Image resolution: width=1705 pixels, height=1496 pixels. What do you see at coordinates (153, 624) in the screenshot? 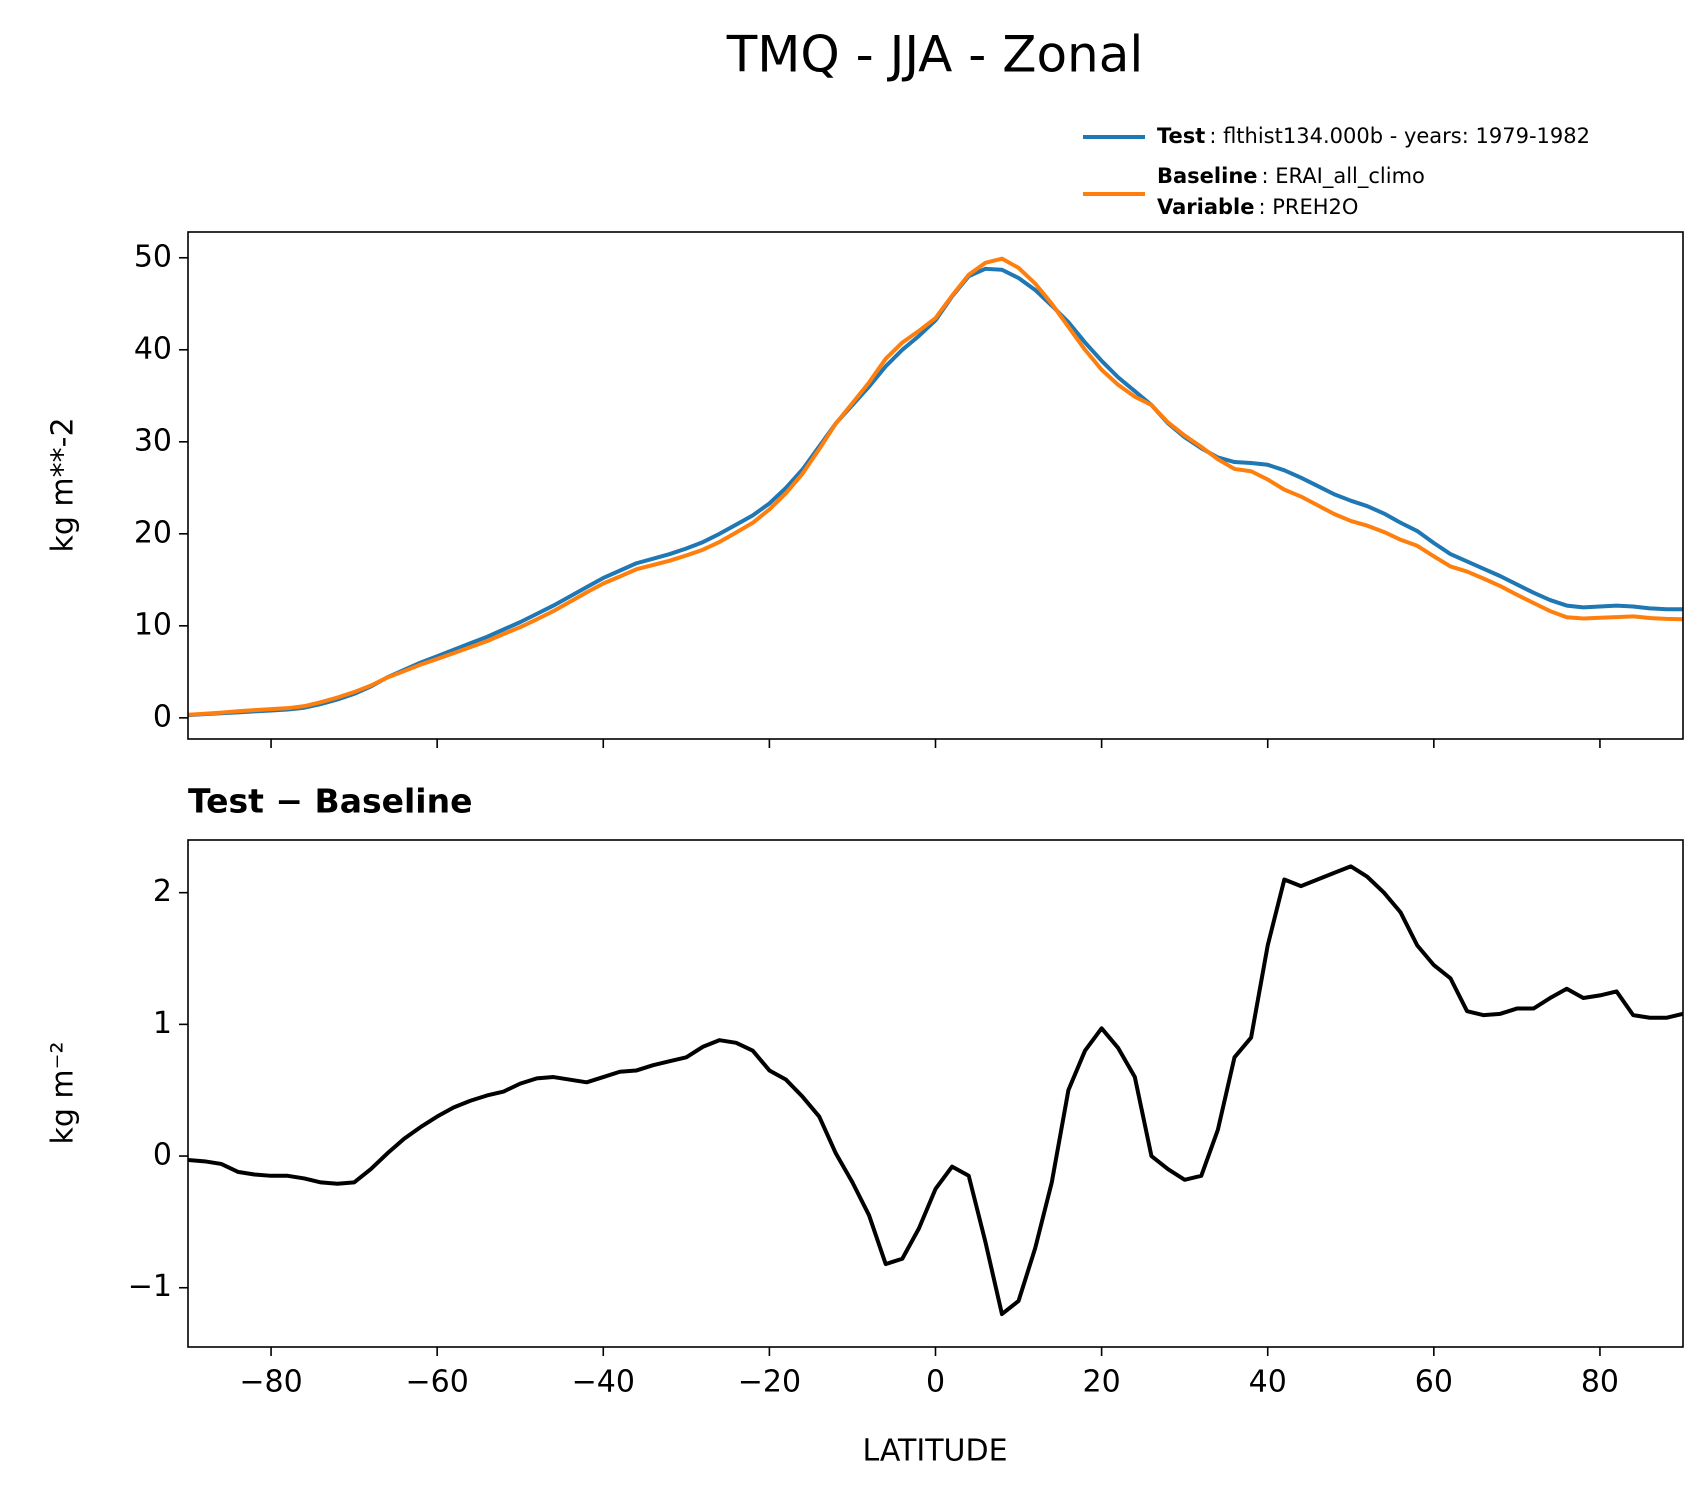
I see `y-tick-label: 10` at bounding box center [153, 624].